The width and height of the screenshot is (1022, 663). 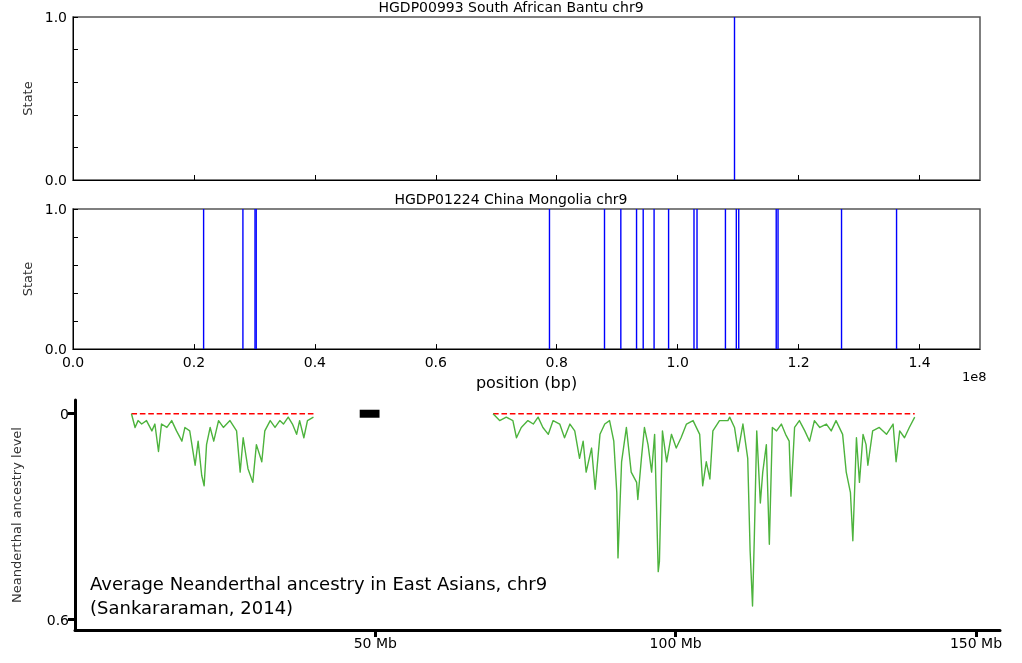 I want to click on annotation: Average Neanderthal ancestry in East Asians, chr9, so click(x=319, y=583).